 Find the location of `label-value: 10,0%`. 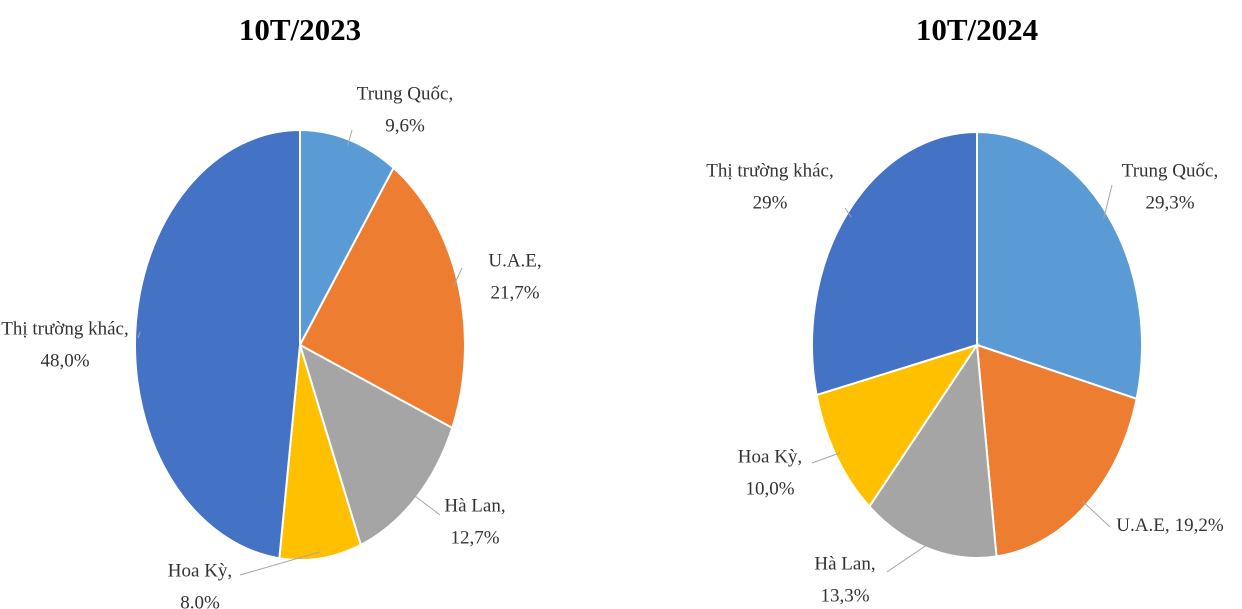

label-value: 10,0% is located at coordinates (769, 488).